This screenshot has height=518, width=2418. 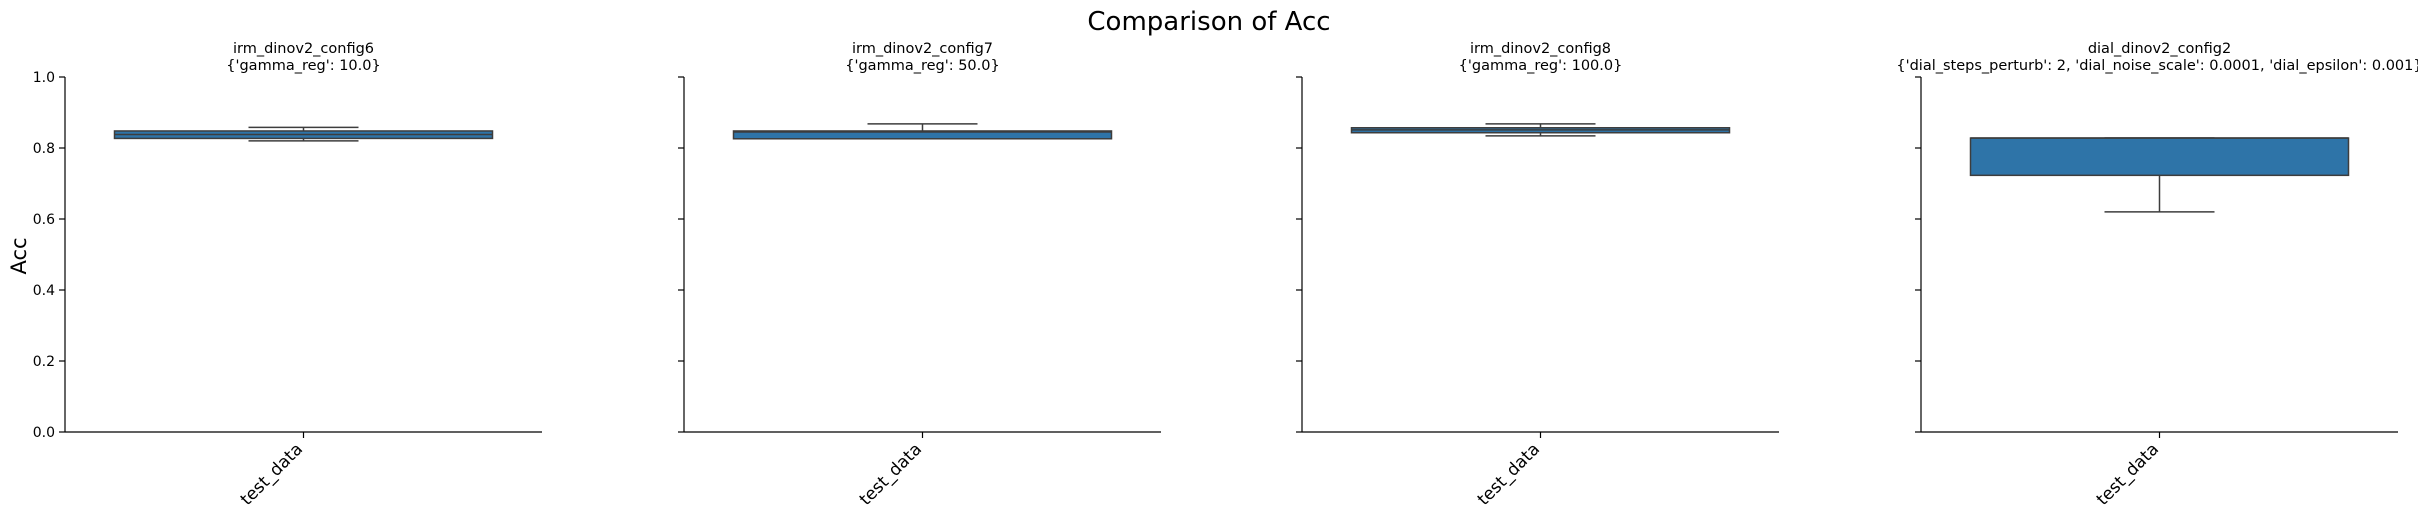 What do you see at coordinates (44, 291) in the screenshot?
I see `y-tick-label: 0.4` at bounding box center [44, 291].